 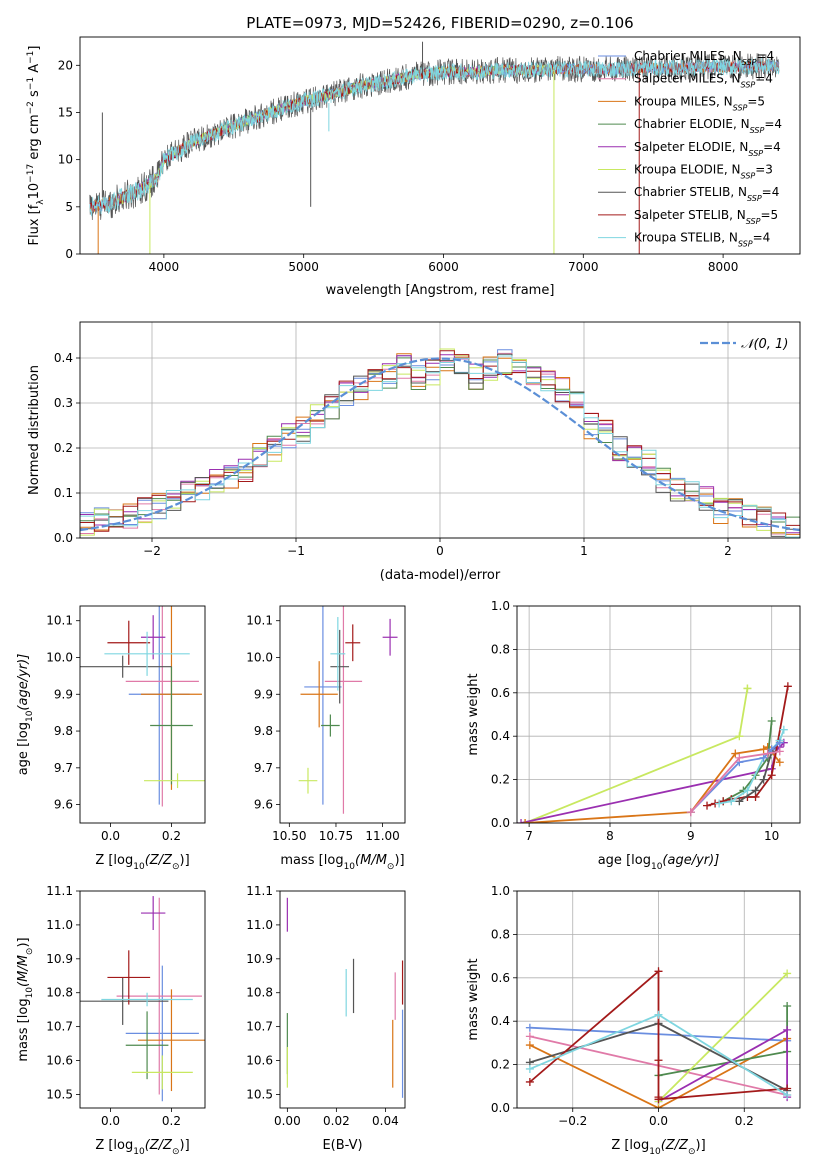 What do you see at coordinates (63, 493) in the screenshot?
I see `residuals-ytick-label: 0.1` at bounding box center [63, 493].